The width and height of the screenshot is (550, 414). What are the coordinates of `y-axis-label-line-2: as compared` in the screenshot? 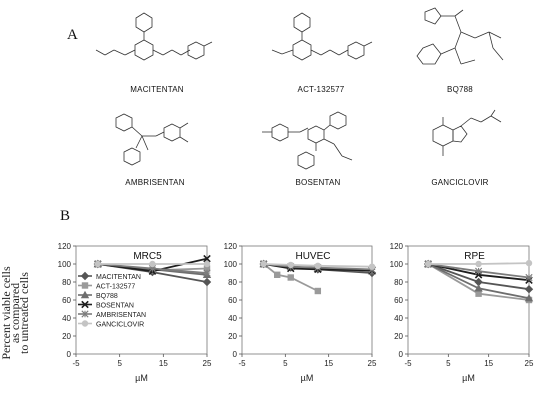 It's located at (15, 313).